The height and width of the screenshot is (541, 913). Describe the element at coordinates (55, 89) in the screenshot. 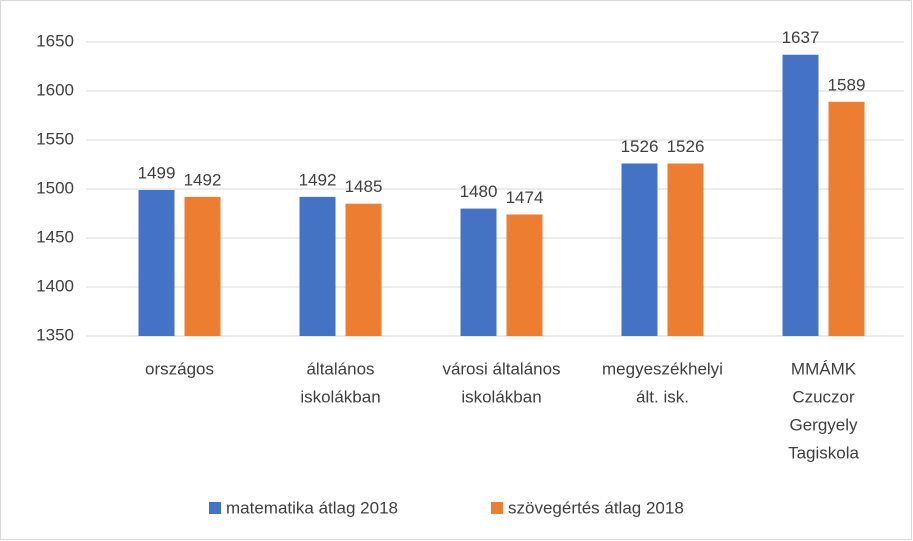

I see `y-tick-label: 1600` at that location.